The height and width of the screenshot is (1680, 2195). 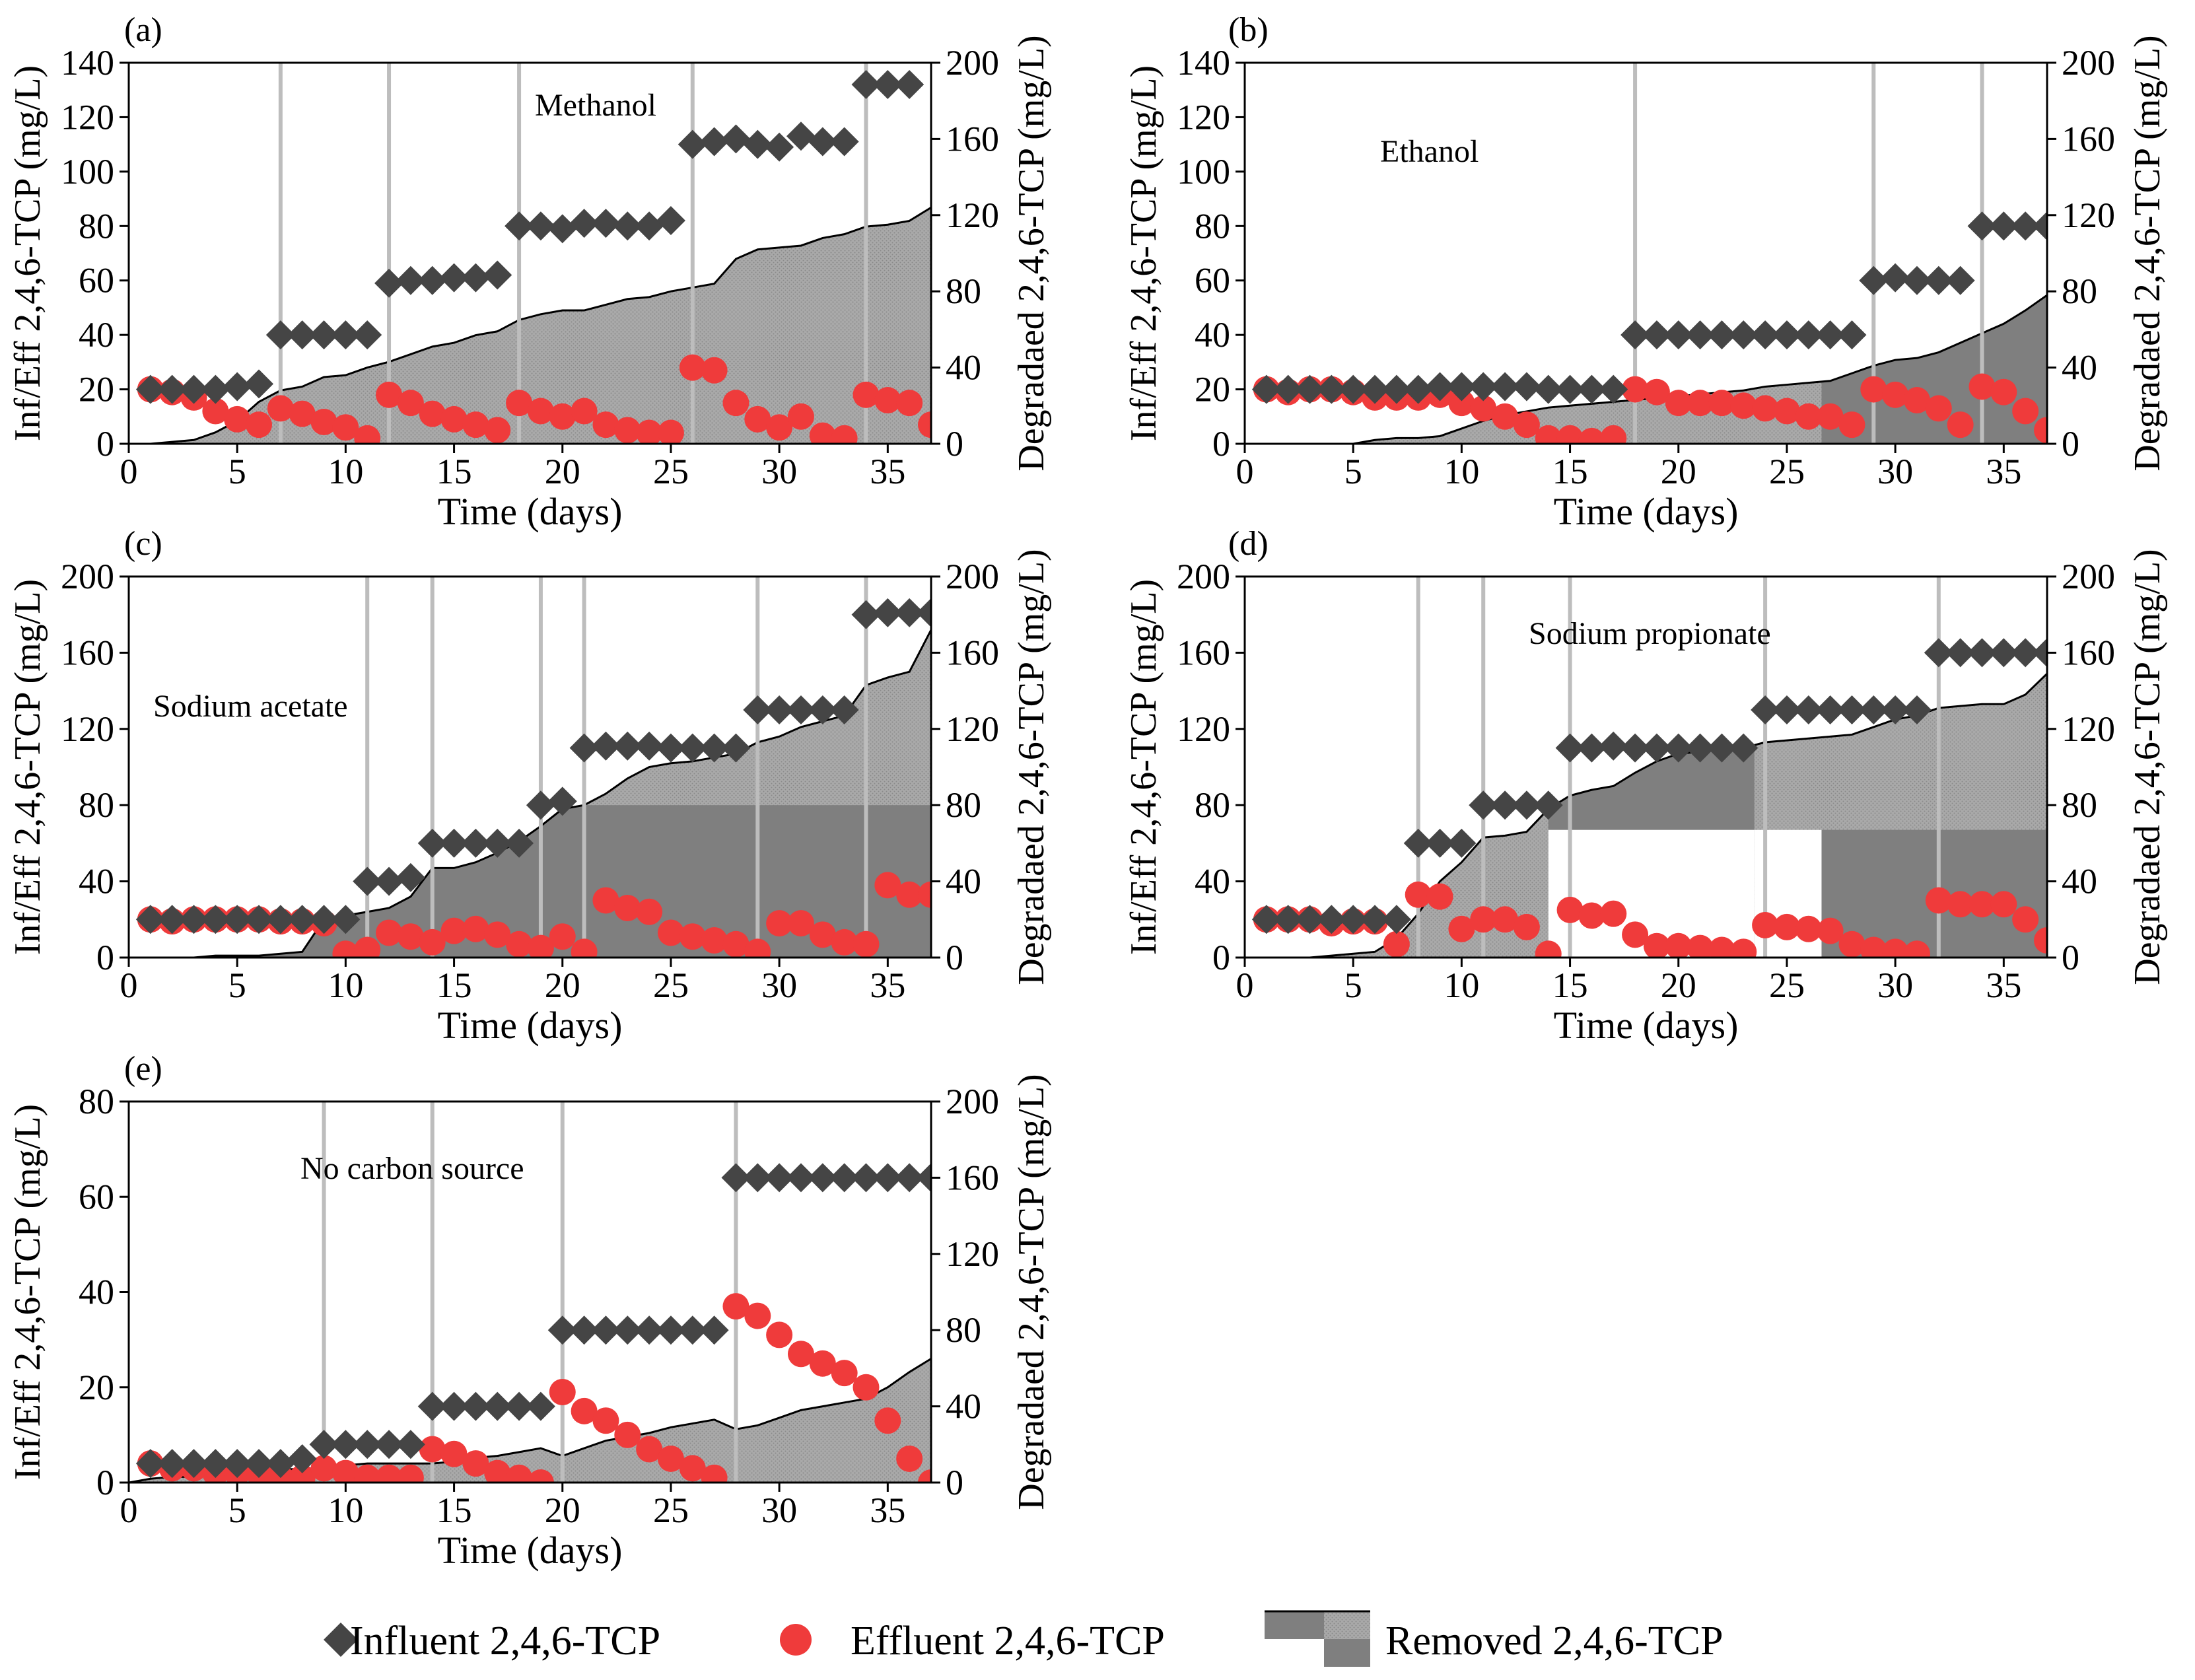 I want to click on removed-curve, so click(x=530, y=325).